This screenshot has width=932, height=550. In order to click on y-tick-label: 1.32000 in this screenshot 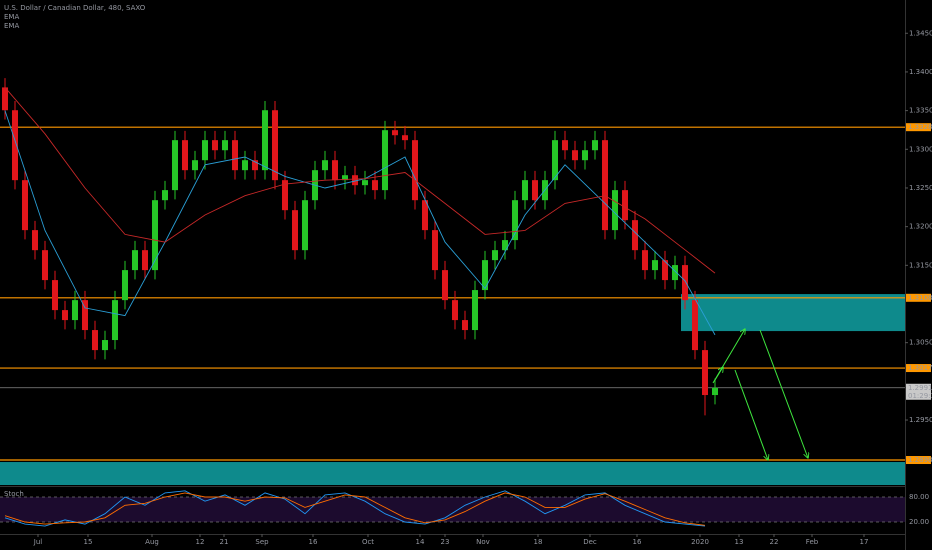, I will do `click(920, 227)`.